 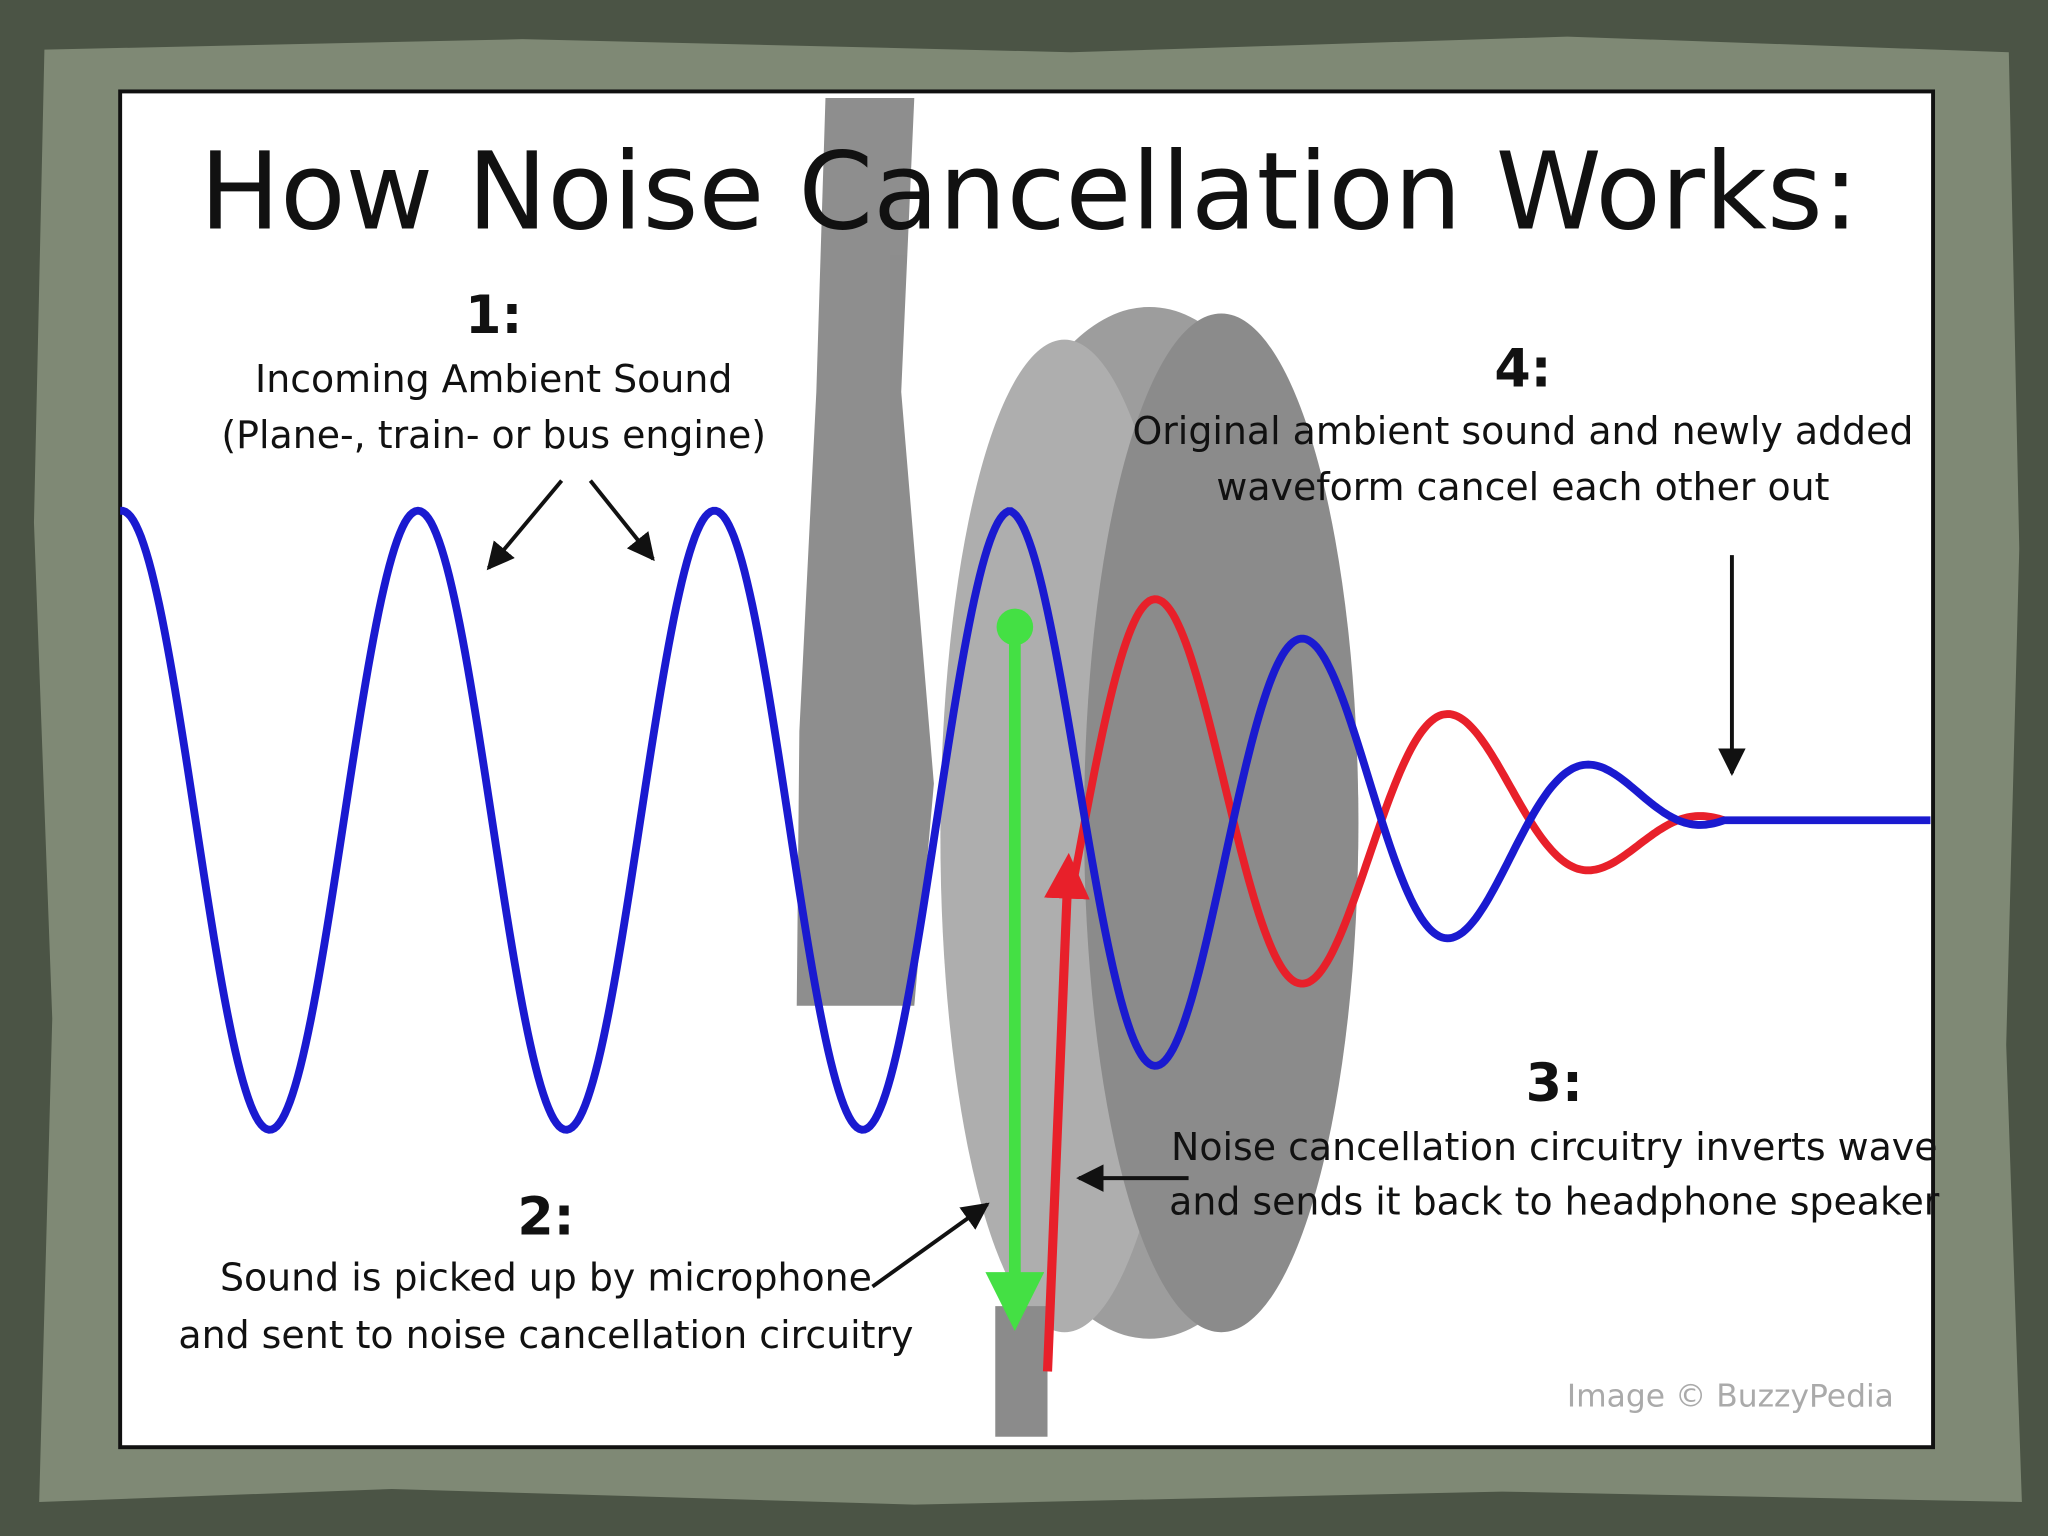 I want to click on microphone-dot, so click(x=1015, y=627).